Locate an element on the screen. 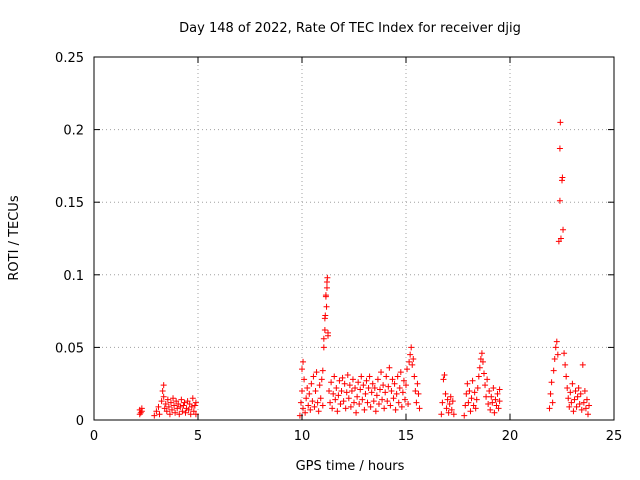  x-tick-label: 15 is located at coordinates (406, 436).